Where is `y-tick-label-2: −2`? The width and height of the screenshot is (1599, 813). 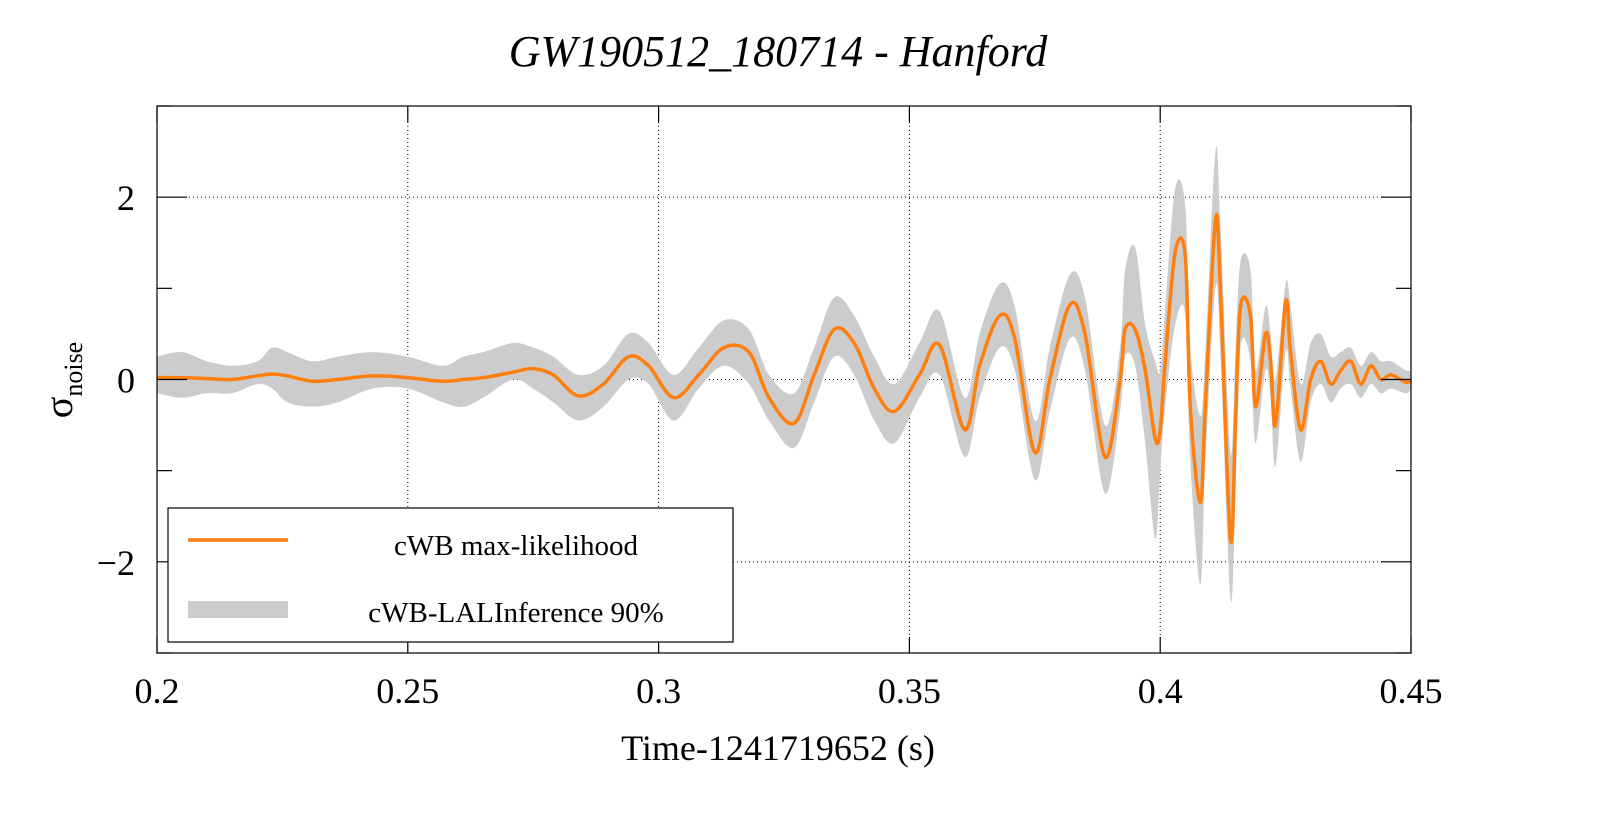 y-tick-label-2: −2 is located at coordinates (116, 563).